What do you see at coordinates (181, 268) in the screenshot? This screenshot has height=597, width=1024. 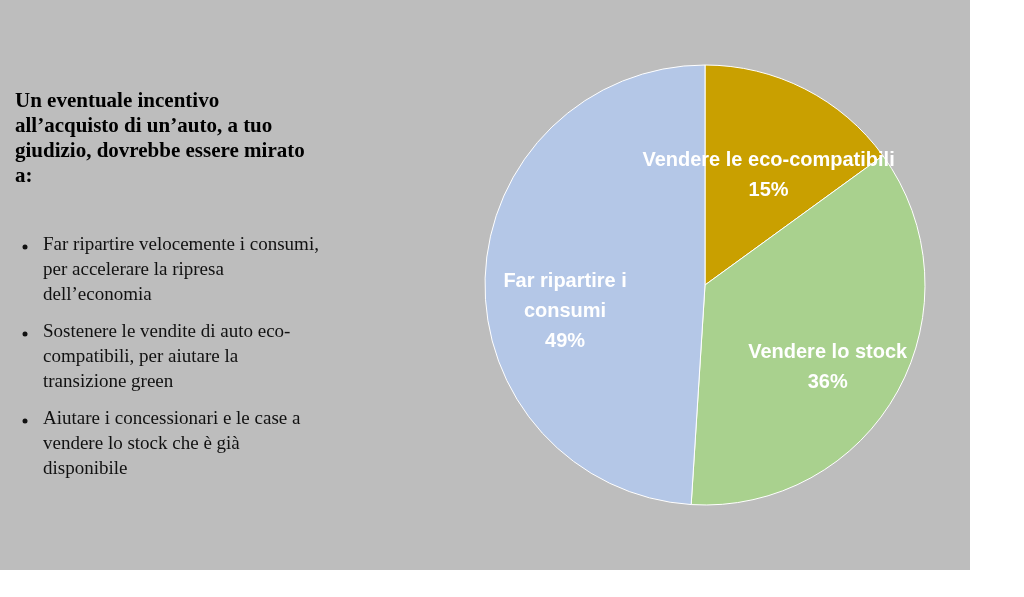 I see `text: Far ripartire velocemente i consumi, per accelerare la ripresa dell’economia` at bounding box center [181, 268].